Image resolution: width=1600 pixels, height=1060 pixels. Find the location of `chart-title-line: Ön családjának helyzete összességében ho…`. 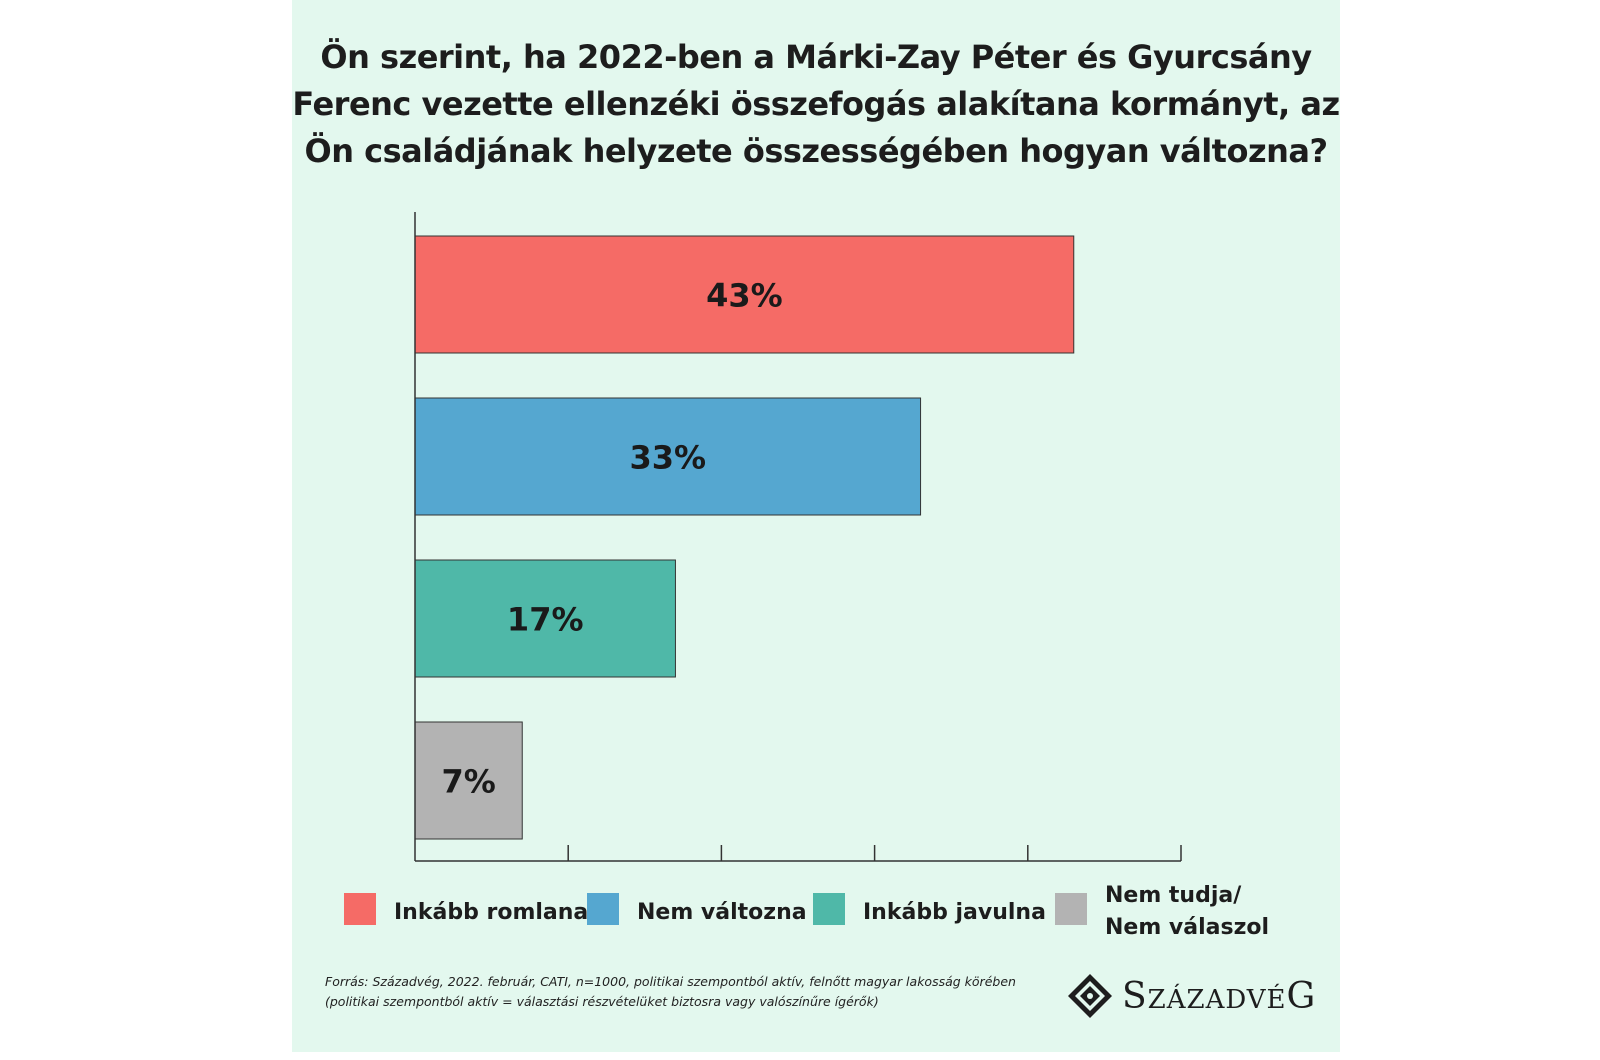

chart-title-line: Ön családjának helyzete összességében ho… is located at coordinates (816, 151).